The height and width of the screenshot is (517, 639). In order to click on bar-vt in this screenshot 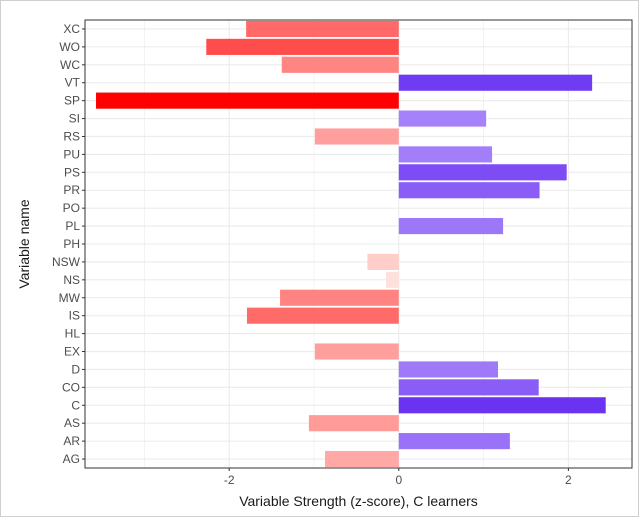, I will do `click(495, 82)`.